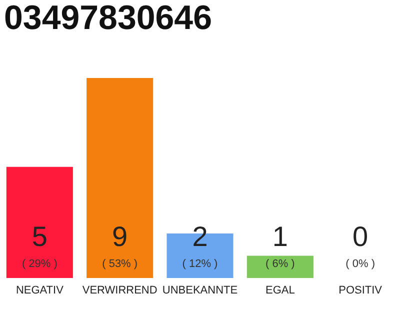 Image resolution: width=410 pixels, height=320 pixels. Describe the element at coordinates (120, 264) in the screenshot. I see `annotation: ( 53% )` at that location.